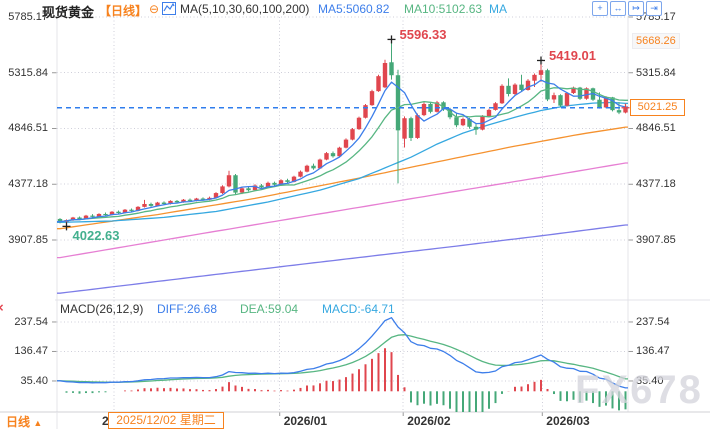  What do you see at coordinates (68, 12) in the screenshot?
I see `symbol-title: 现货黄金` at bounding box center [68, 12].